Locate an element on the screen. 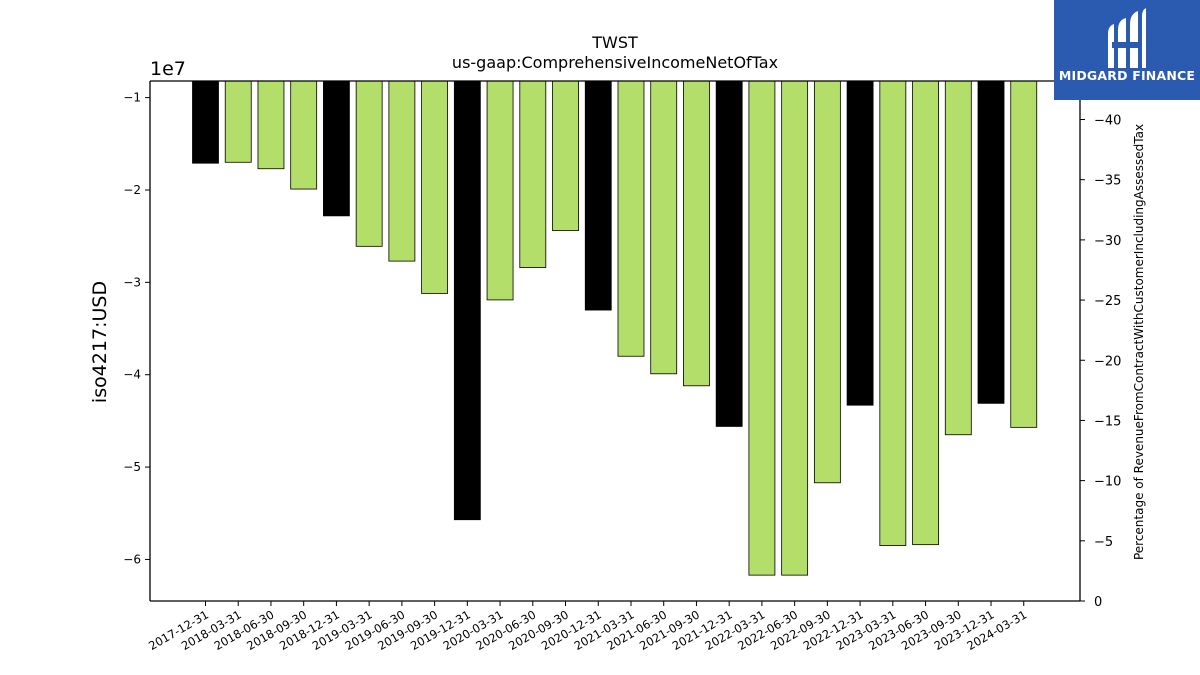 The image size is (1200, 675). y2-tick-label: −10 is located at coordinates (1107, 482).